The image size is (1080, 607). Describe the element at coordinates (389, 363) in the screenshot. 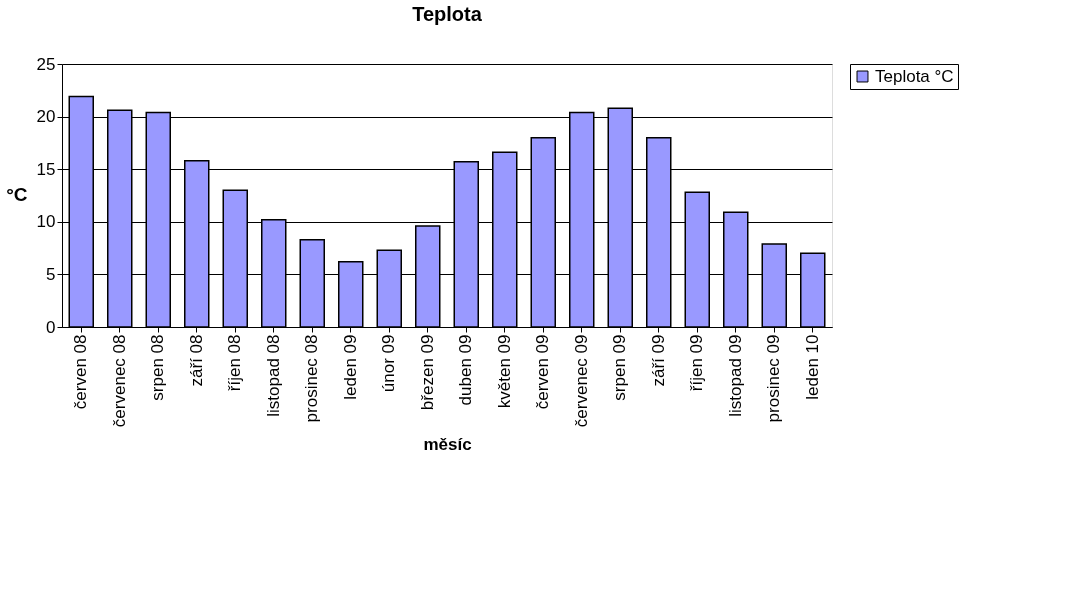

I see `x-tick-label: únor 09` at that location.